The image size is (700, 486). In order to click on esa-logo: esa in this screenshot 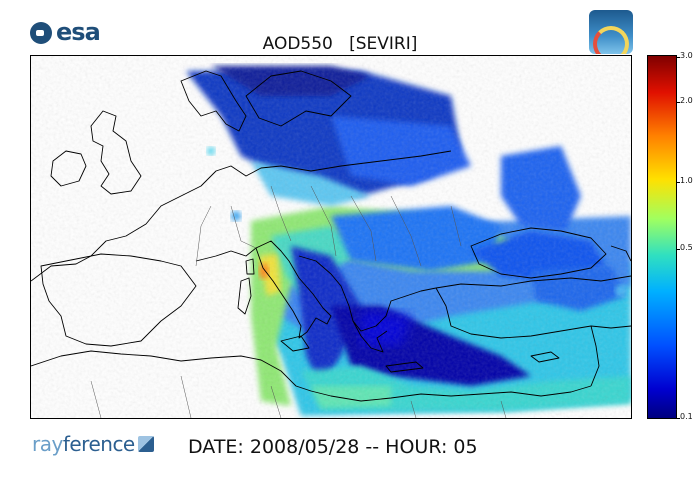, I will do `click(70, 33)`.